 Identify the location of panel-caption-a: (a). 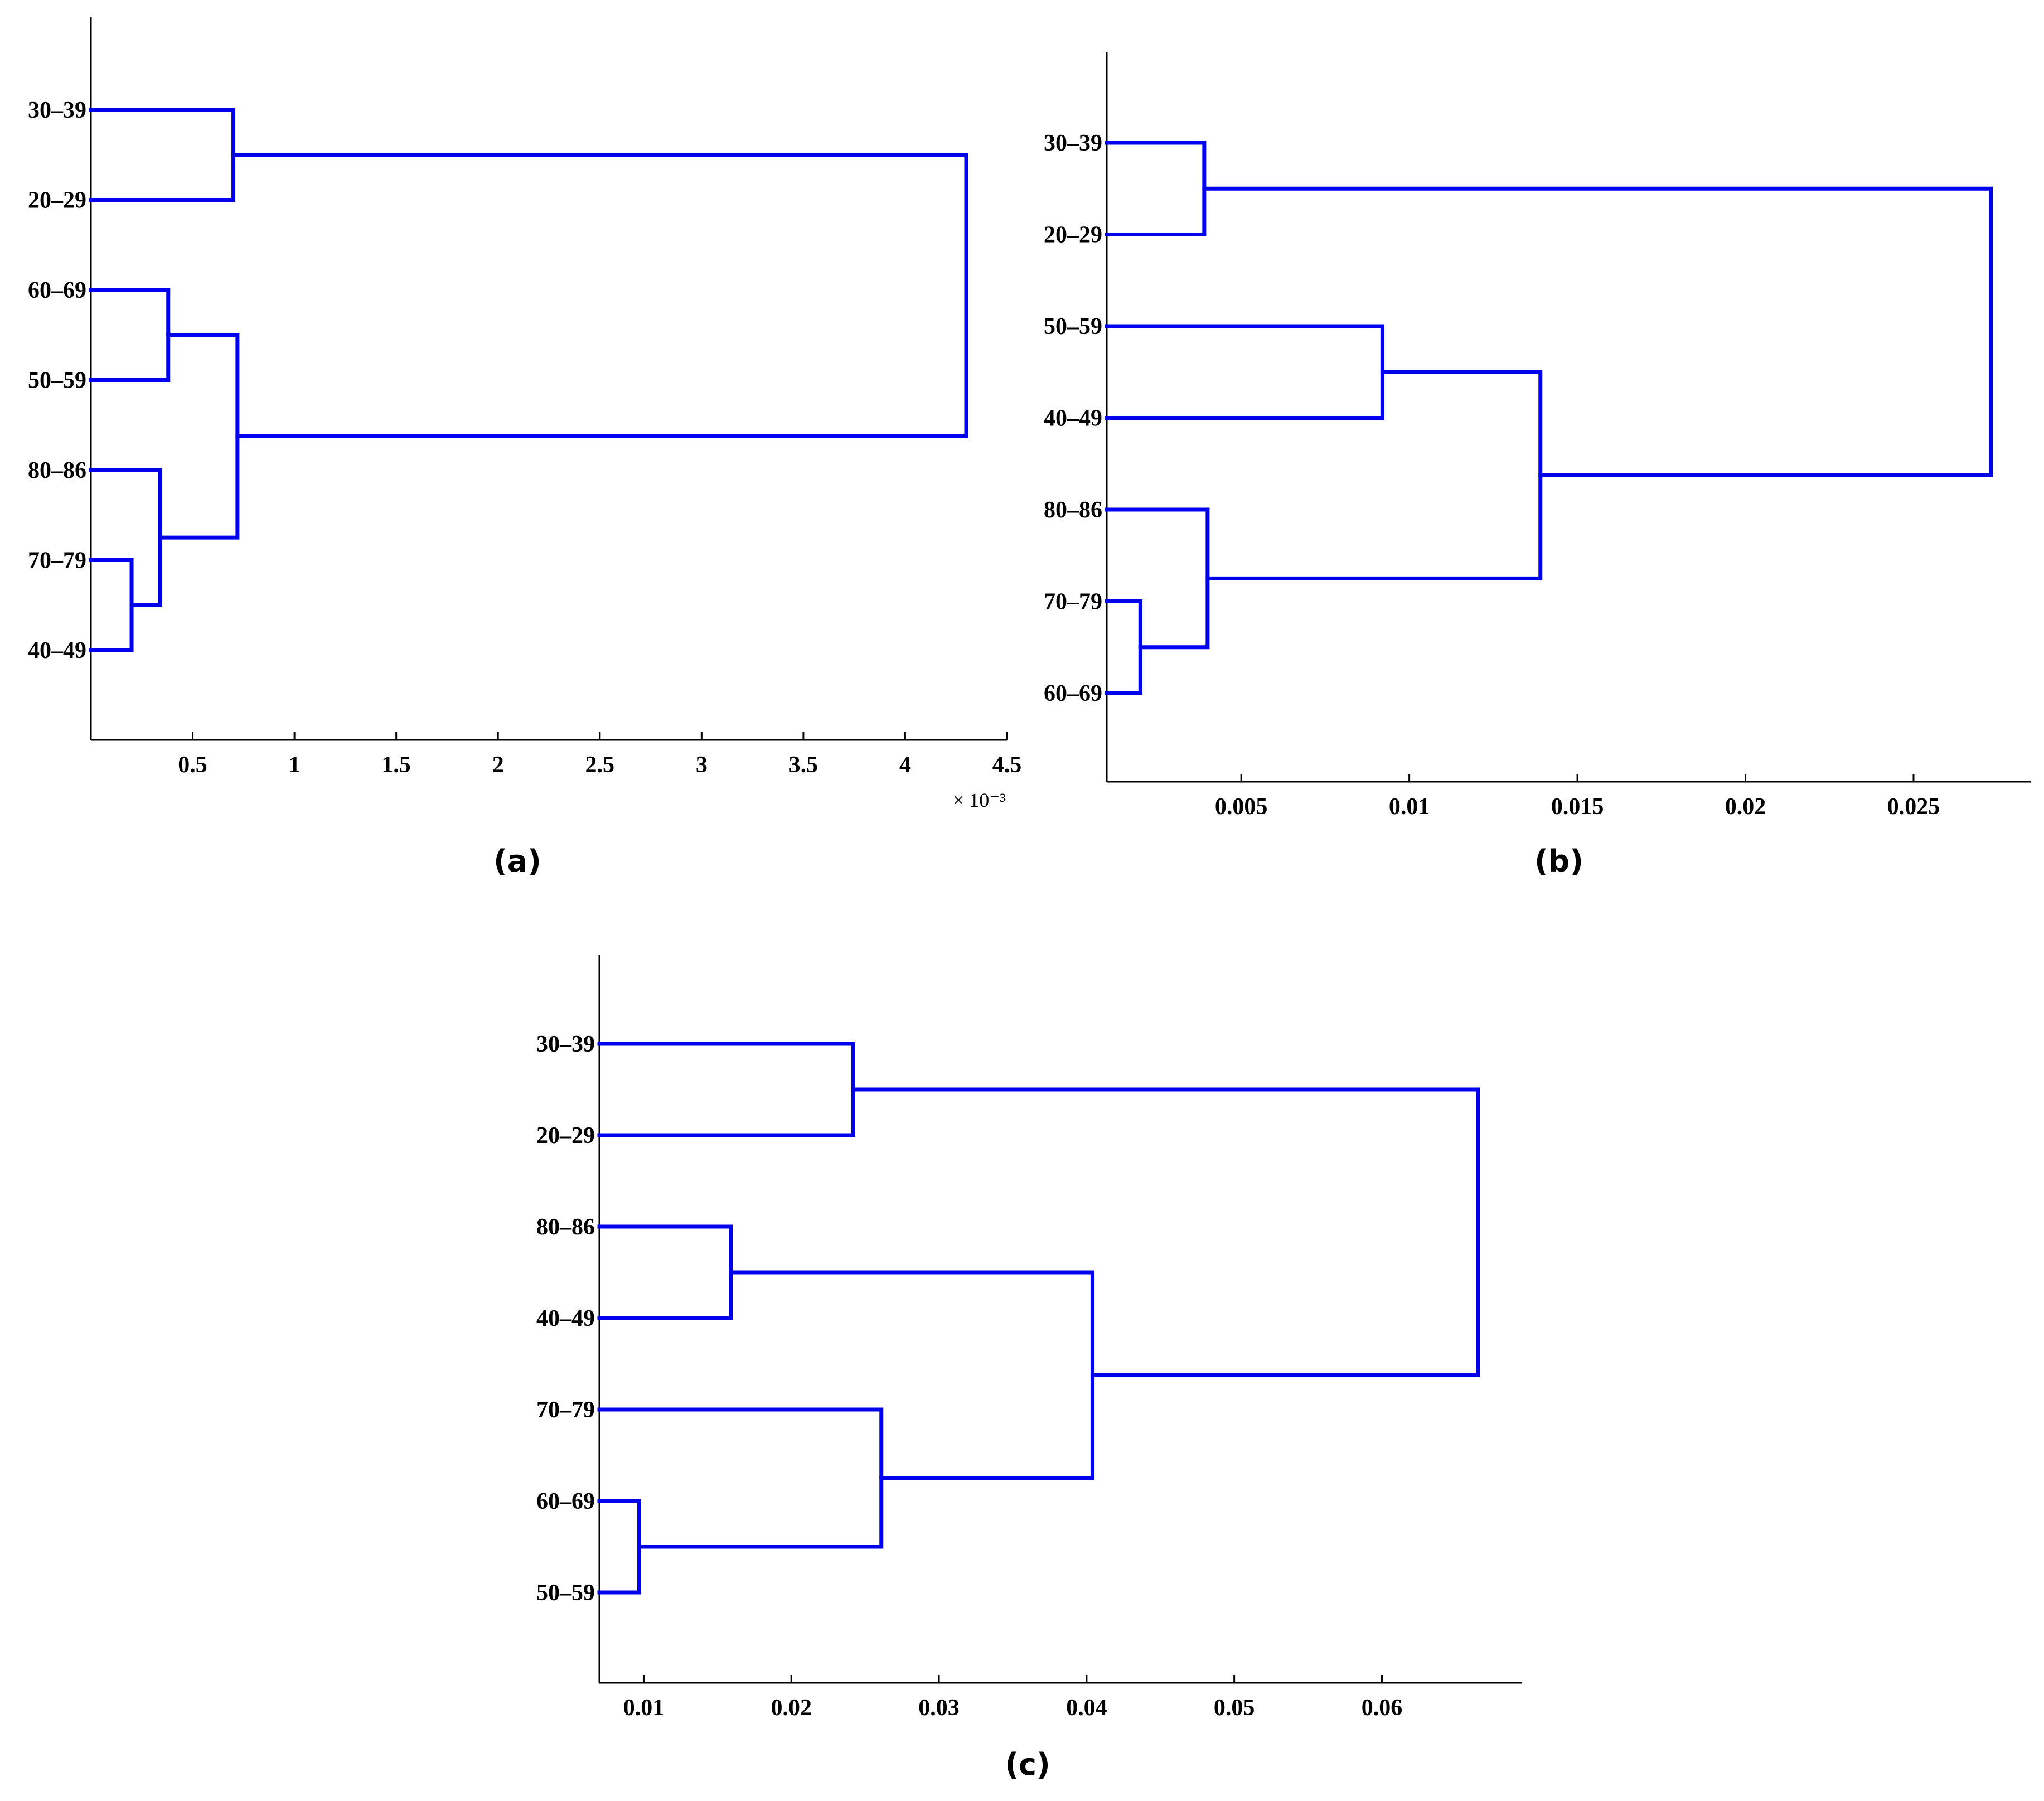
(517, 861).